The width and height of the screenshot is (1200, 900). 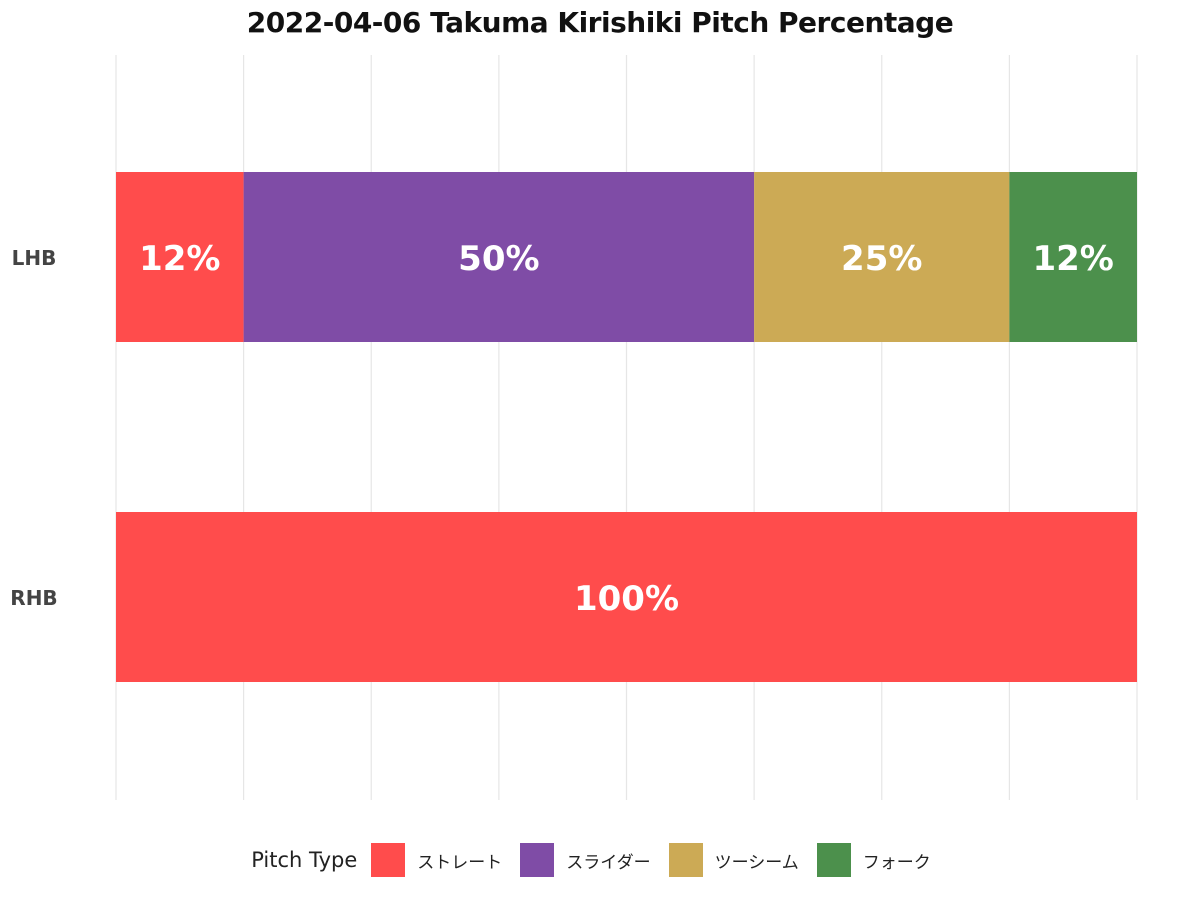 What do you see at coordinates (33, 598) in the screenshot?
I see `y-tick-label-rhb: RHB` at bounding box center [33, 598].